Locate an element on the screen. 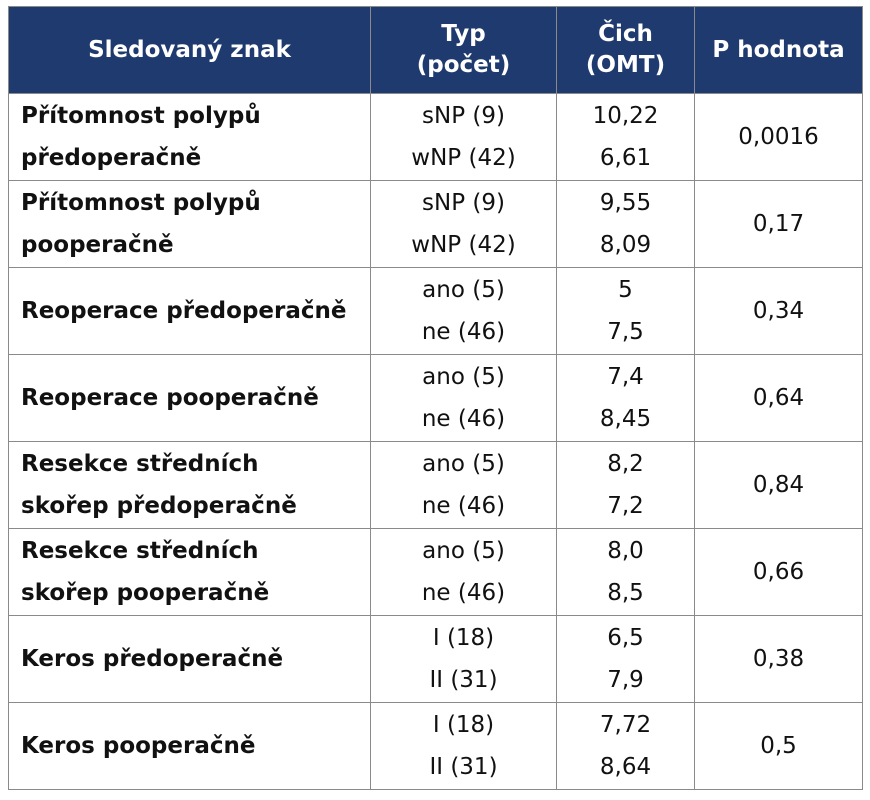  trait-cell: Keros předoperačně is located at coordinates (189, 659).